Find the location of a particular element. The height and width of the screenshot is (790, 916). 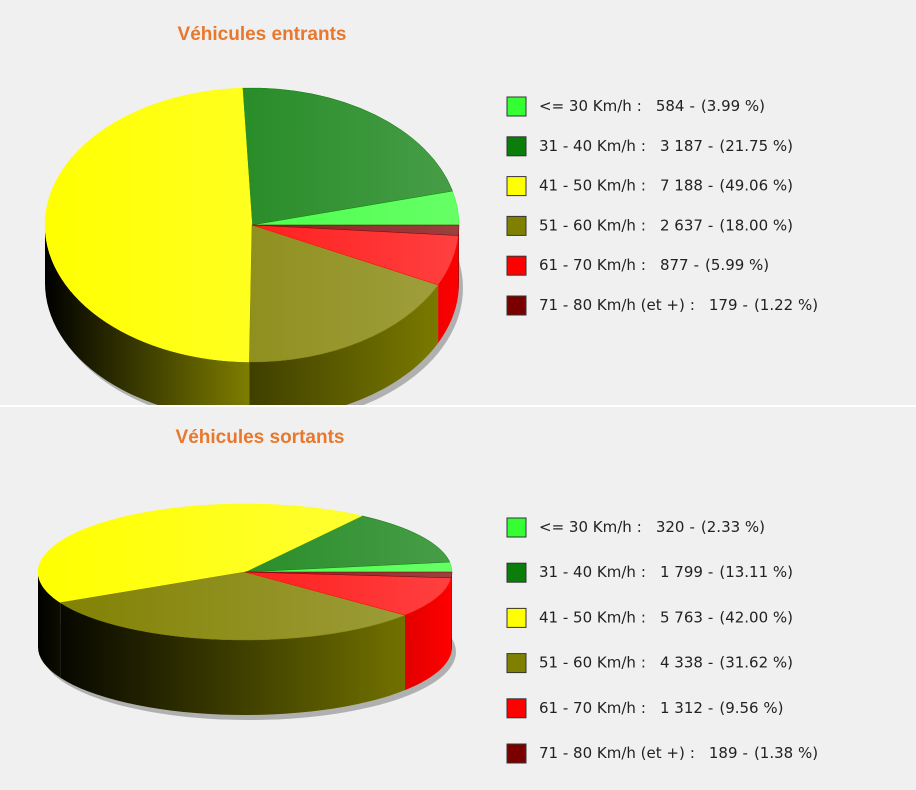

legend-label: 51 - 60 Km/h:2 637- (18.00 %) is located at coordinates (666, 225).